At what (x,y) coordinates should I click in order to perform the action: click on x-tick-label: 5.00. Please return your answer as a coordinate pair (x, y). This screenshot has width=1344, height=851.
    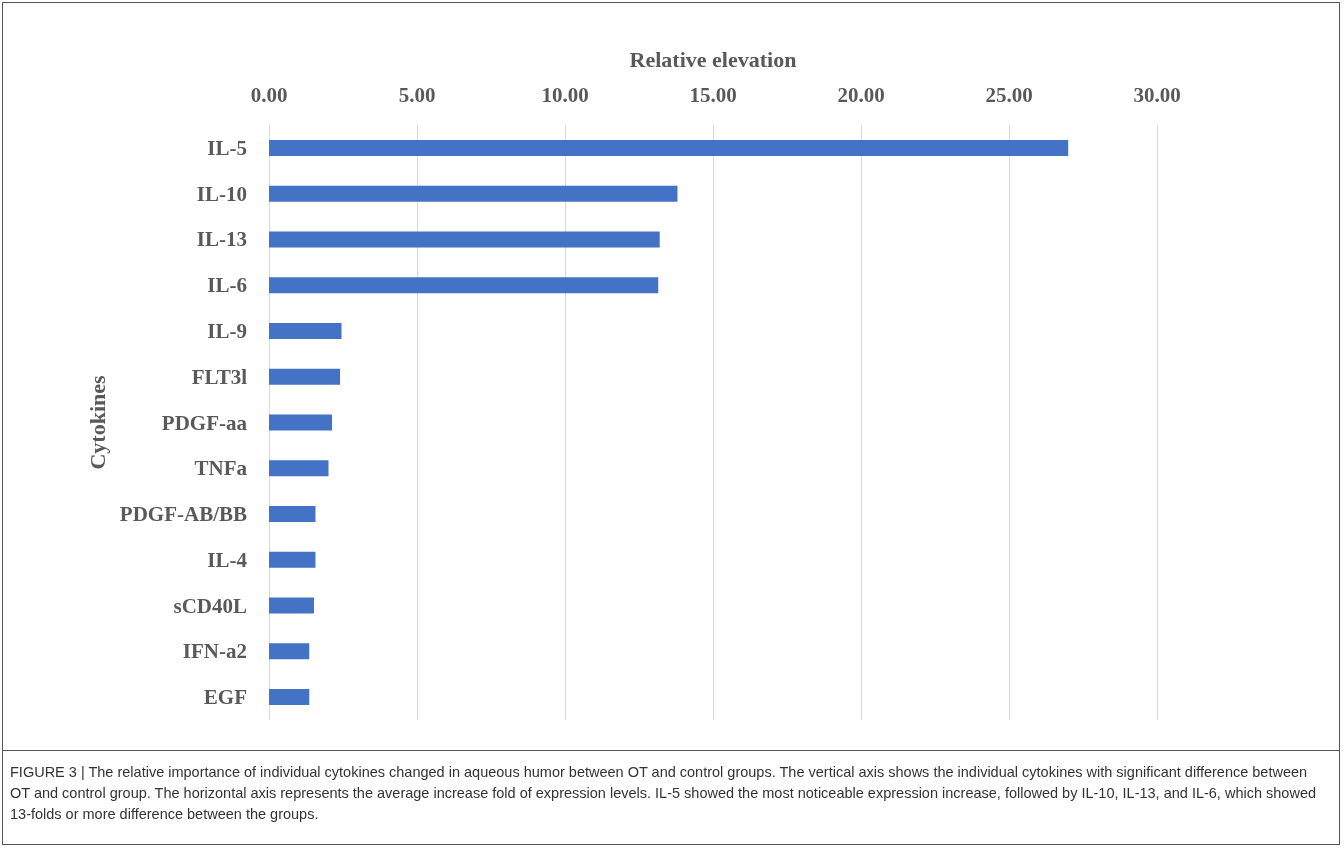
    Looking at the image, I should click on (417, 94).